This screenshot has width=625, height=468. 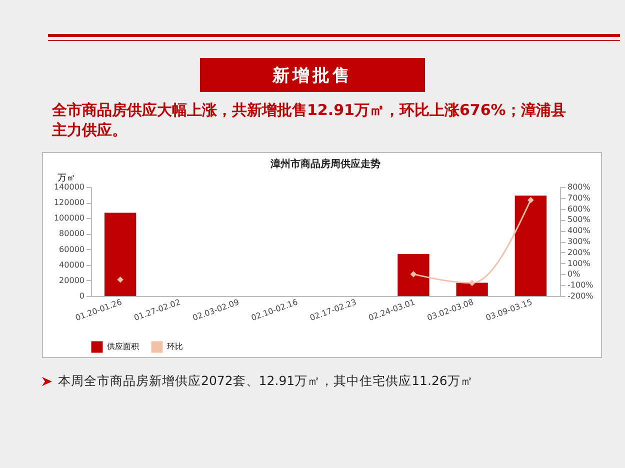 I want to click on y-tick-label: 40000, so click(x=71, y=265).